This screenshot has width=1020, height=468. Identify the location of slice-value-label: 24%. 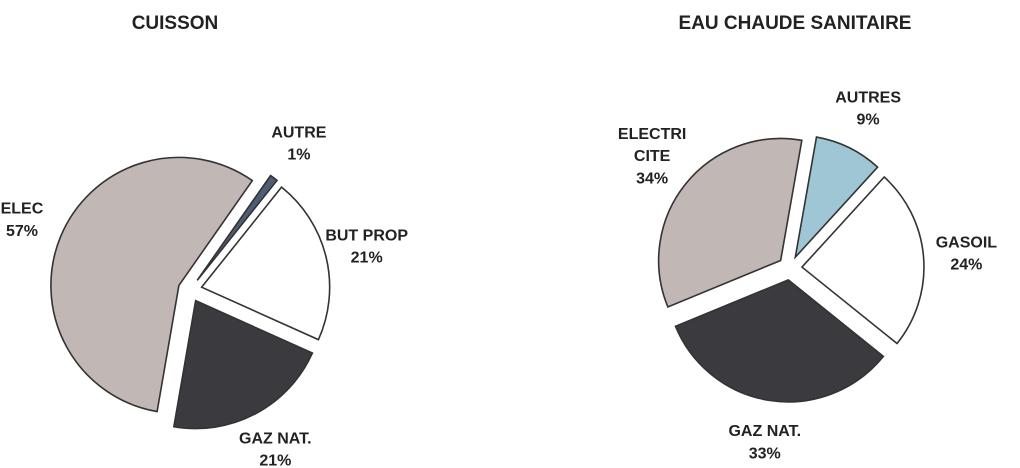
(966, 265).